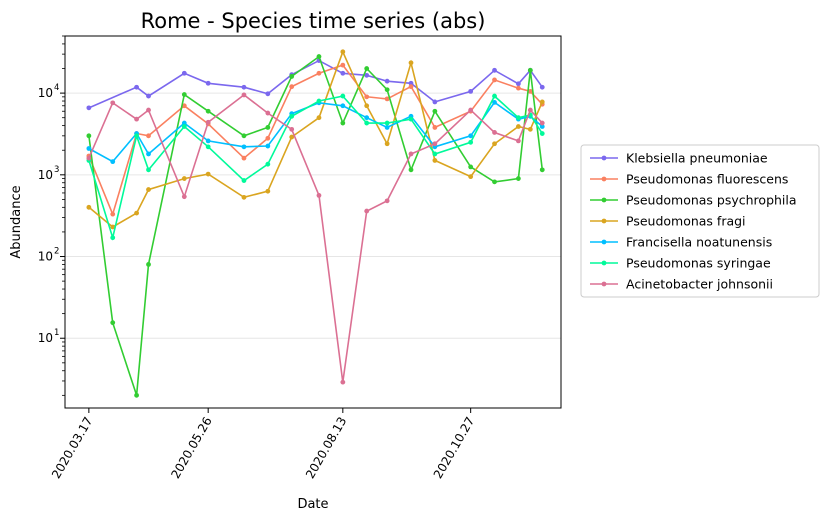  What do you see at coordinates (191, 448) in the screenshot?
I see `x-tick-label: 2020.05.26` at bounding box center [191, 448].